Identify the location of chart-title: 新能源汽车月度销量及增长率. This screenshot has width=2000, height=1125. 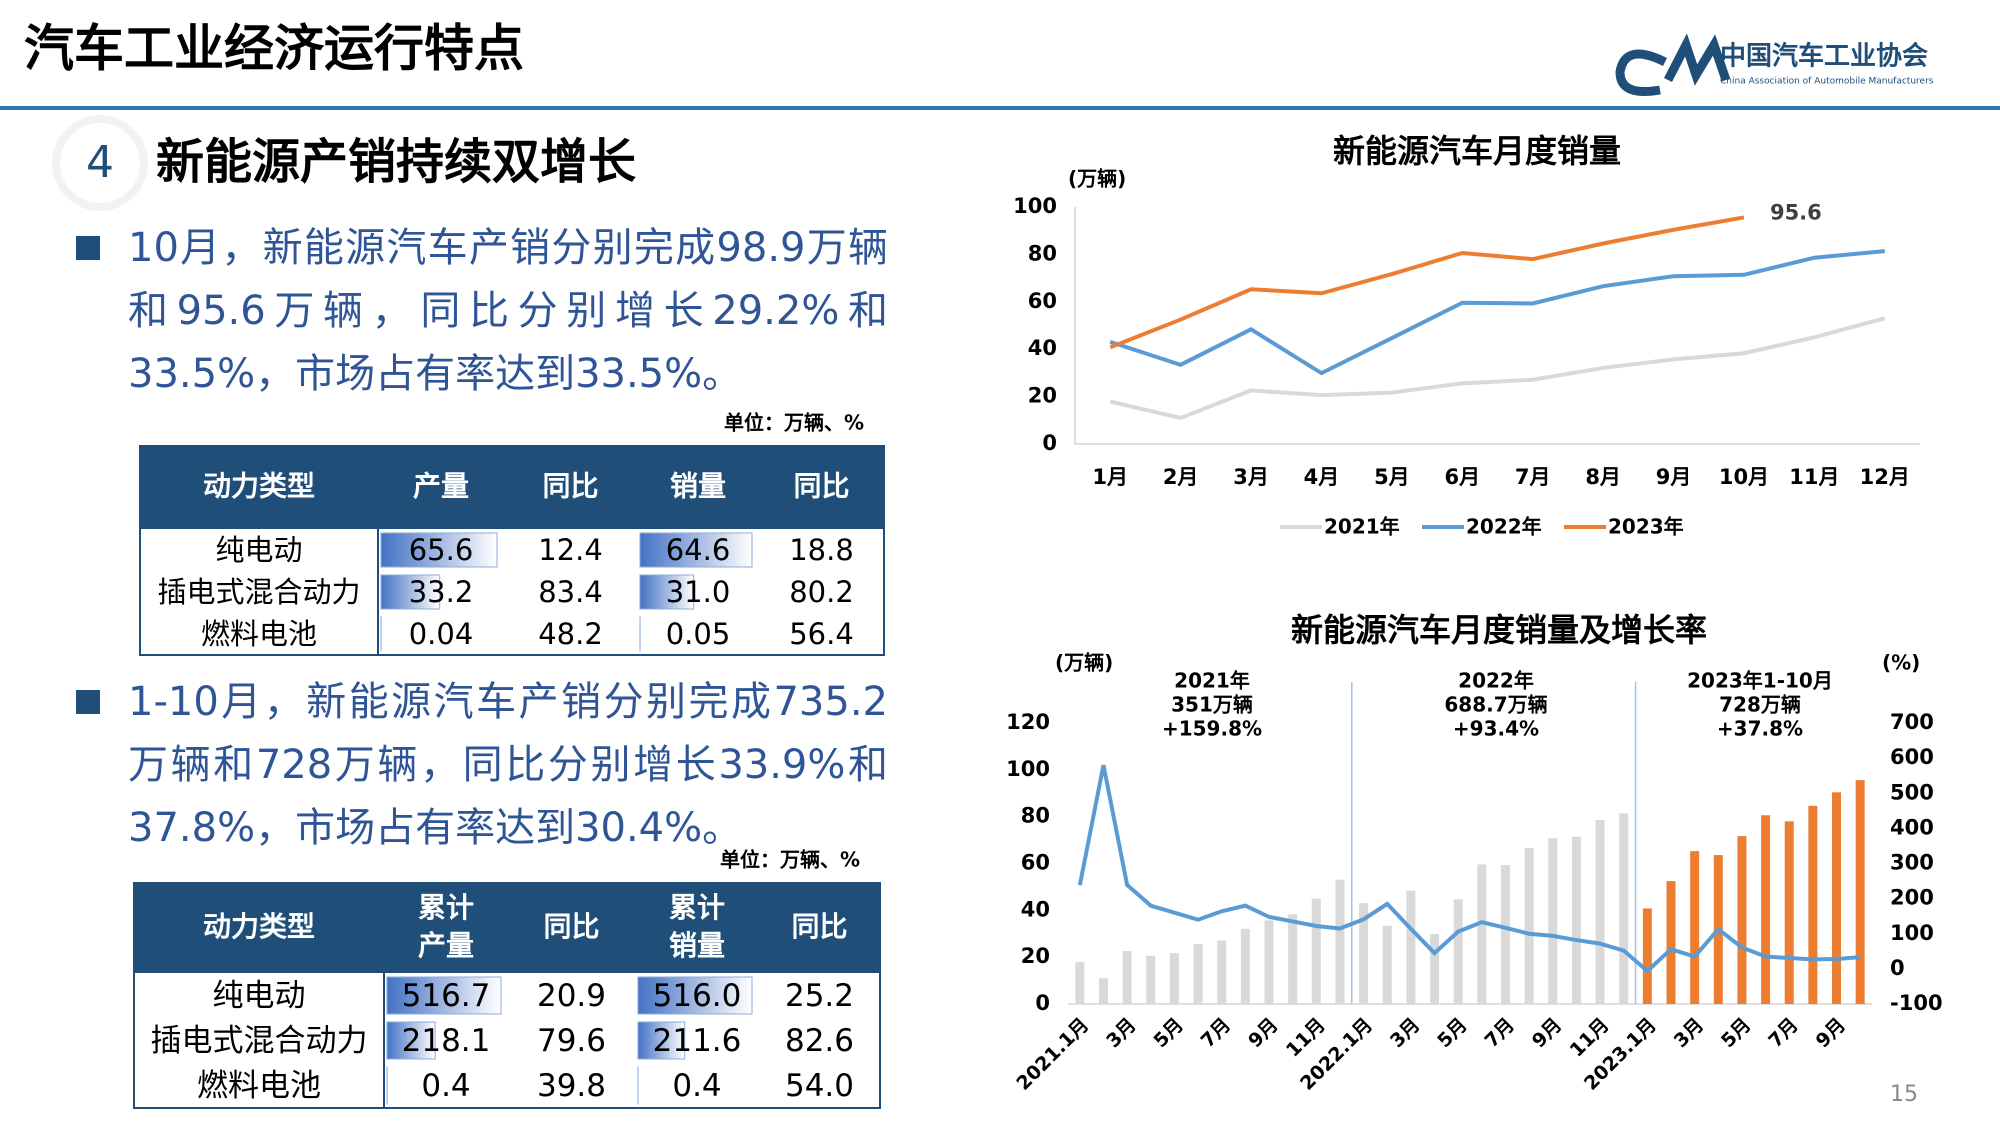
(1499, 630).